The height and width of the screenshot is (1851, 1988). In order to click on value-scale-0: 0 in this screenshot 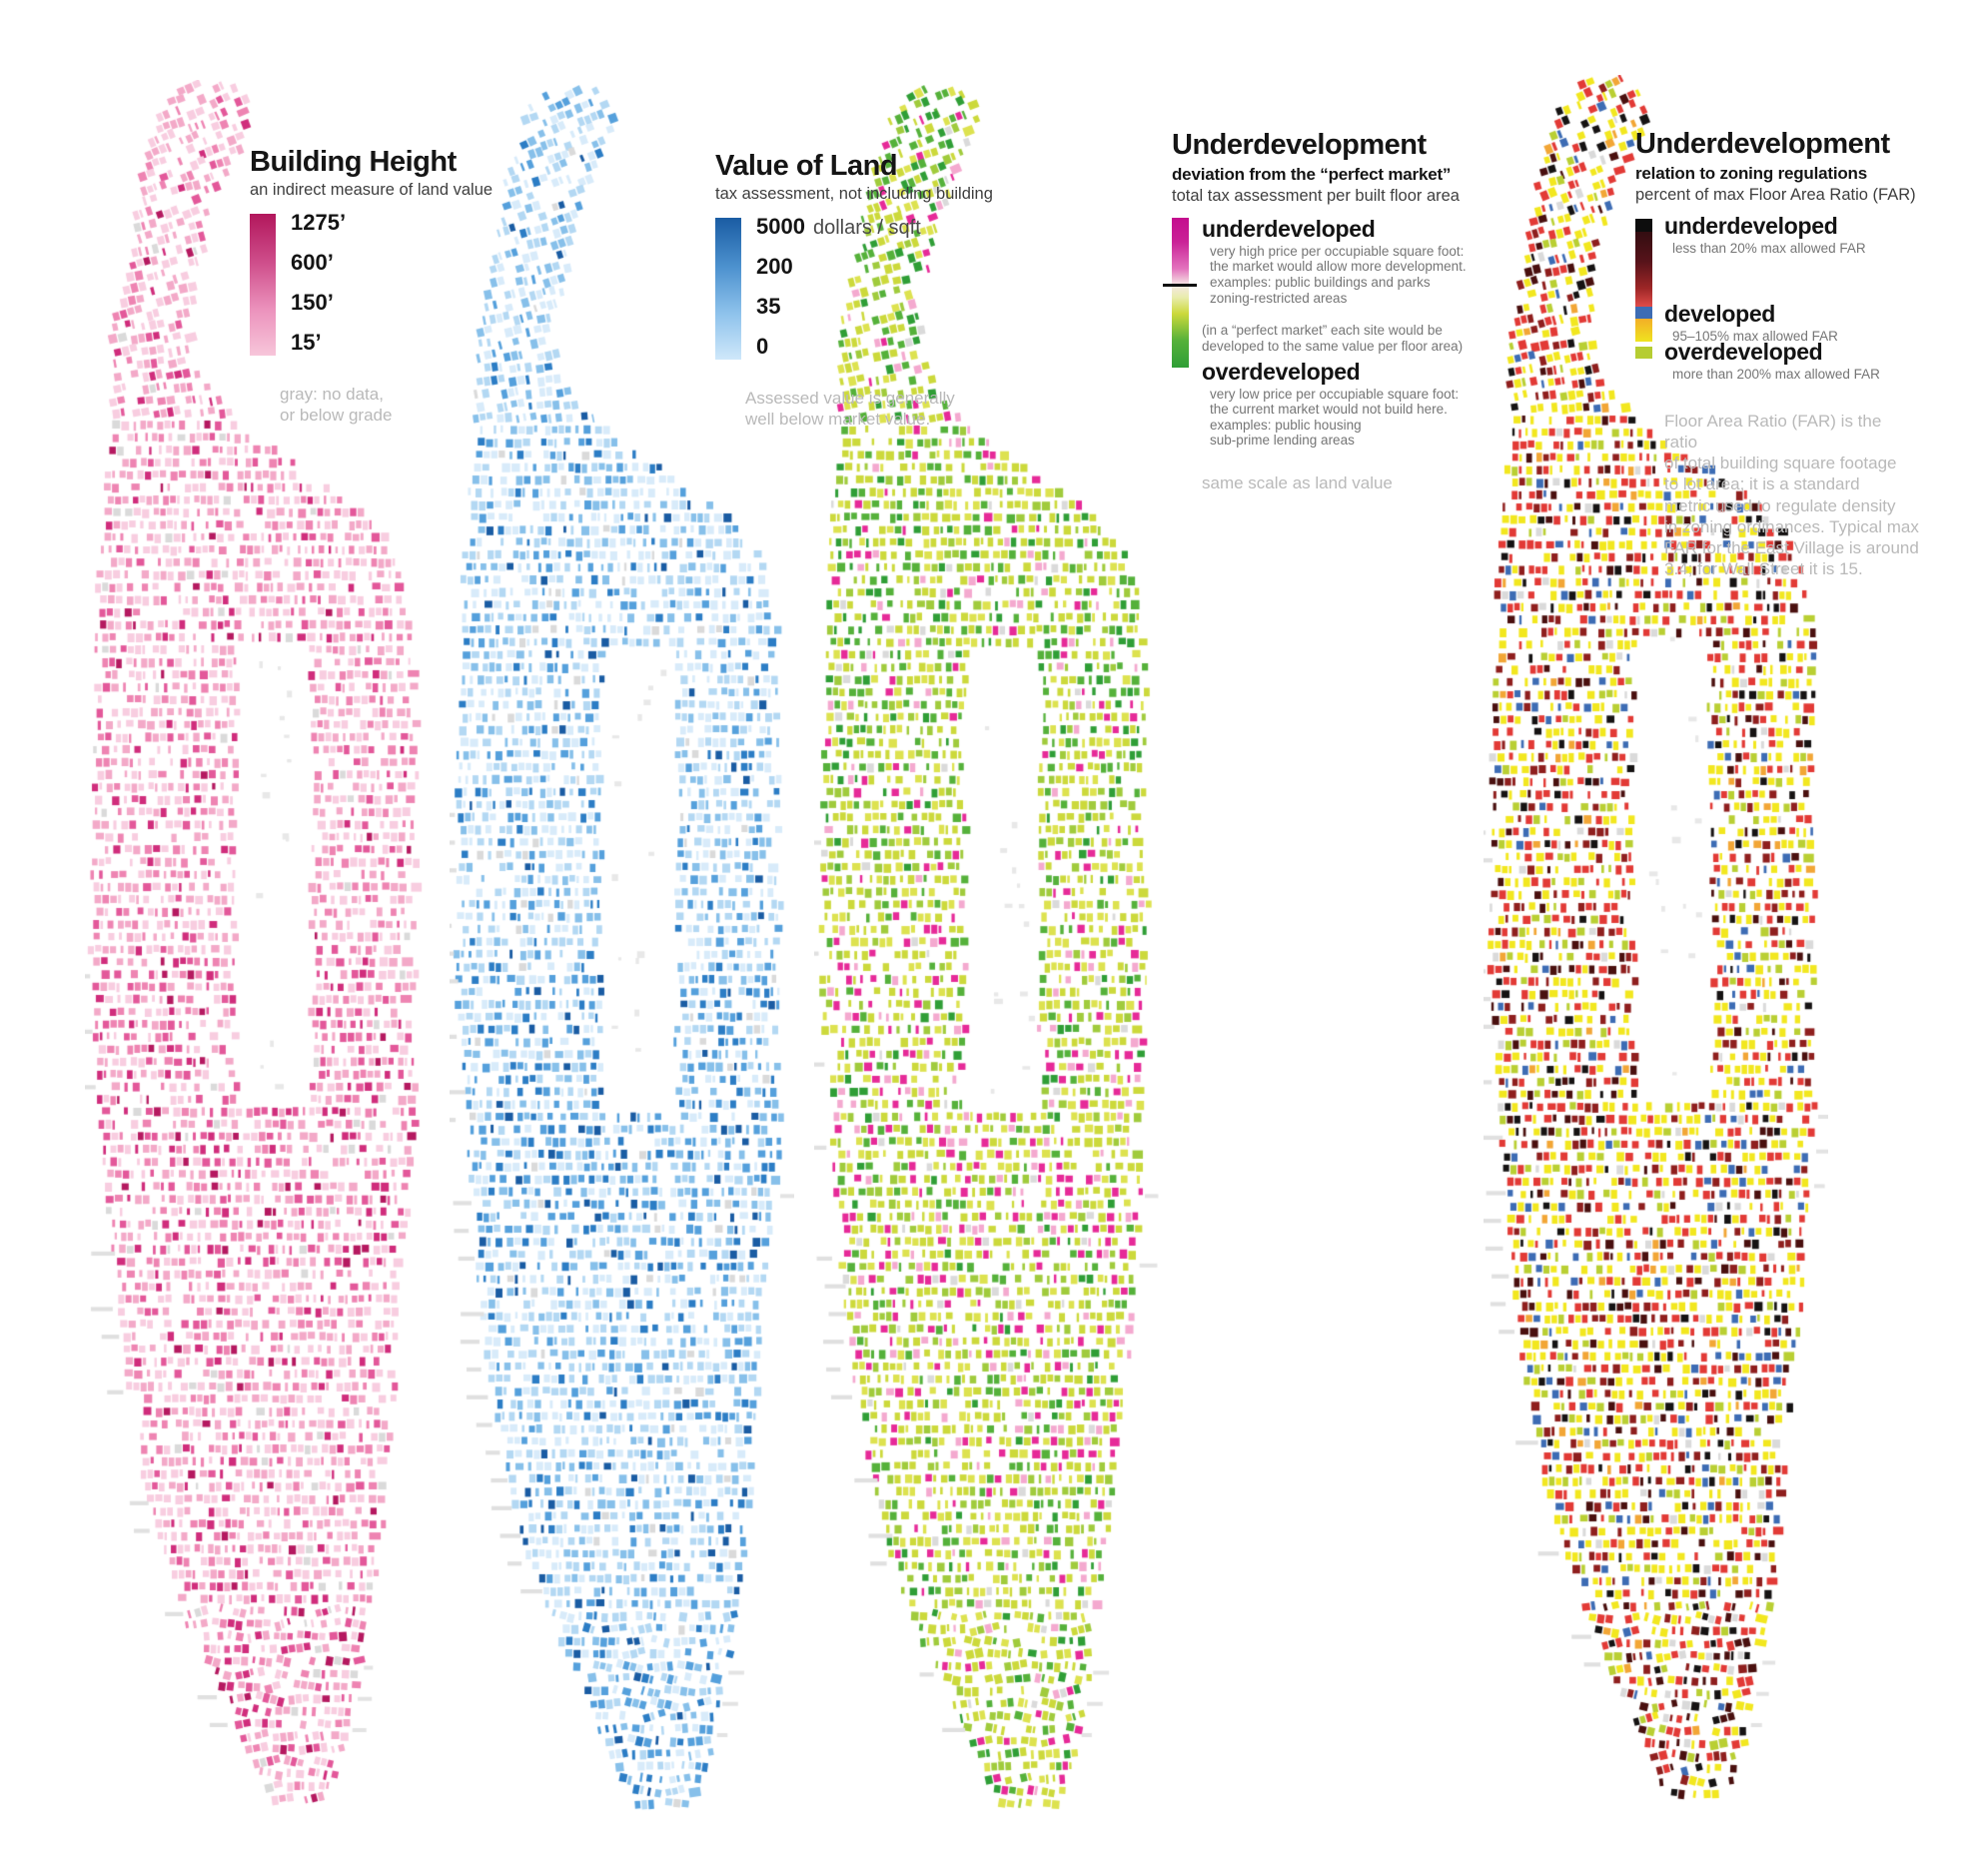, I will do `click(762, 346)`.